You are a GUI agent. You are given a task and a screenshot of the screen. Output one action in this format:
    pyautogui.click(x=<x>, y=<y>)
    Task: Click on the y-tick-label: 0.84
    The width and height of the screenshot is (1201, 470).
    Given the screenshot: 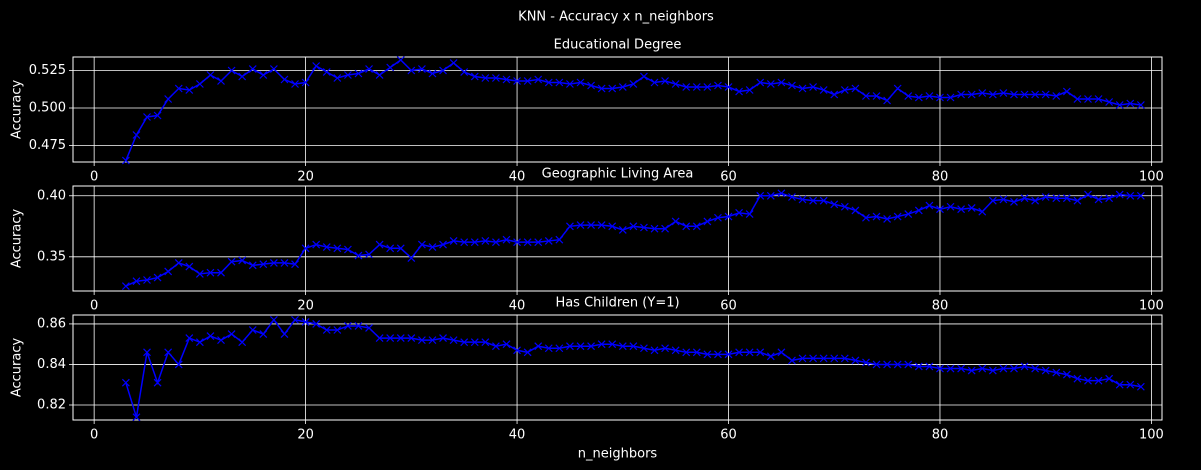 What is the action you would take?
    pyautogui.click(x=51, y=364)
    